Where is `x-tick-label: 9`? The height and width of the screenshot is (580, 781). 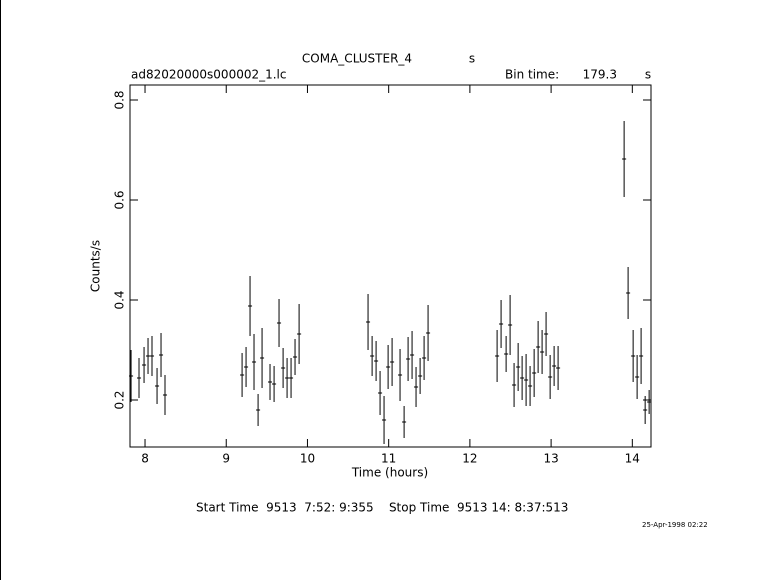 x-tick-label: 9 is located at coordinates (226, 459).